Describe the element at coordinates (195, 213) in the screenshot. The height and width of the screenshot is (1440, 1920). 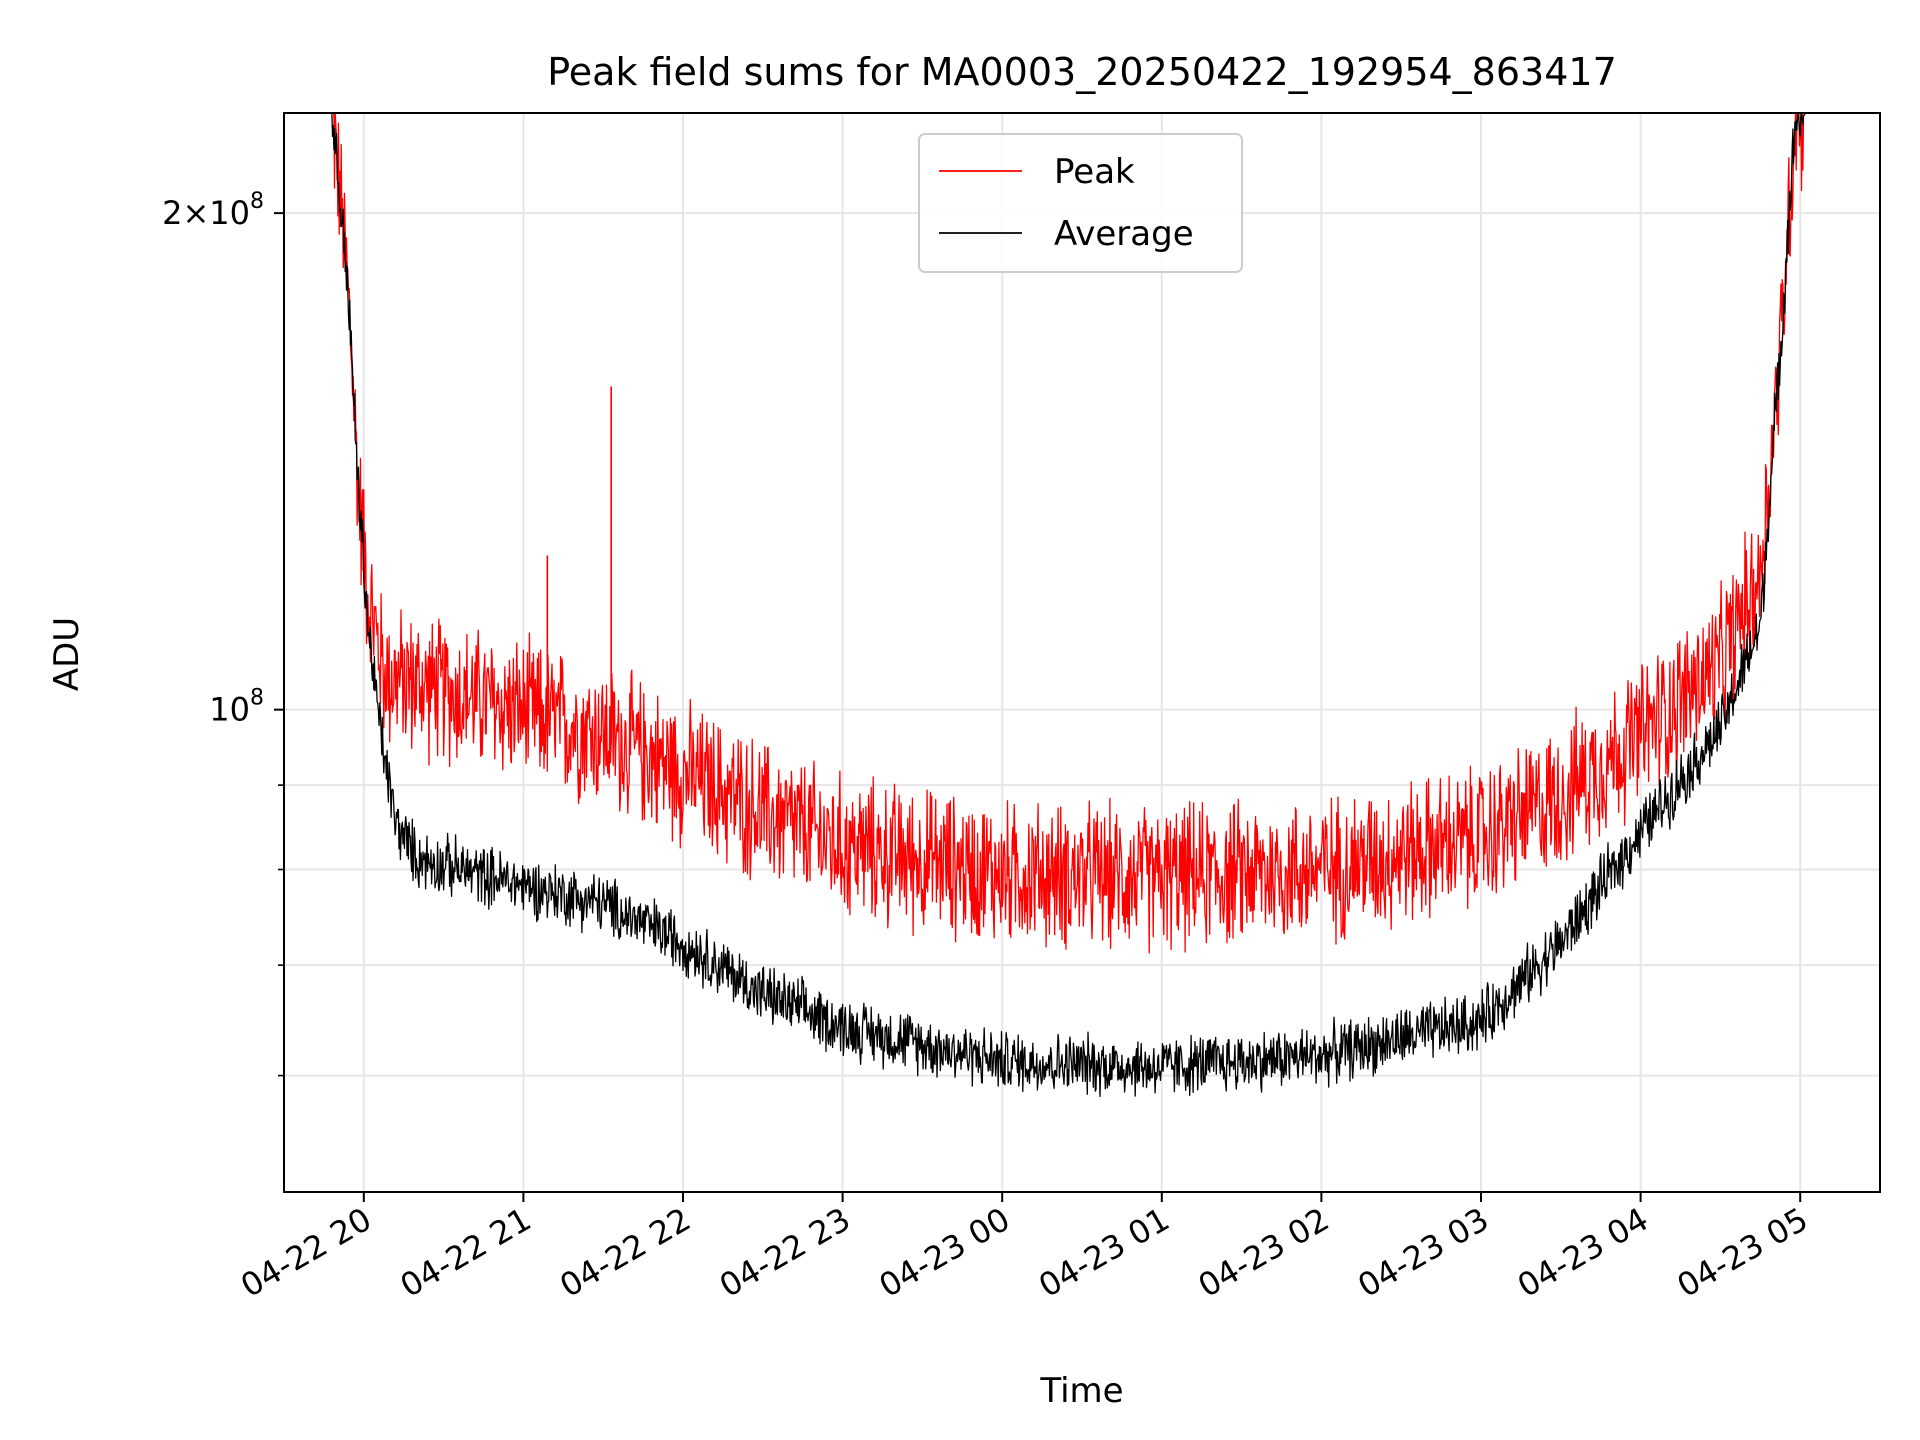
I see `y-tick-times: ×` at that location.